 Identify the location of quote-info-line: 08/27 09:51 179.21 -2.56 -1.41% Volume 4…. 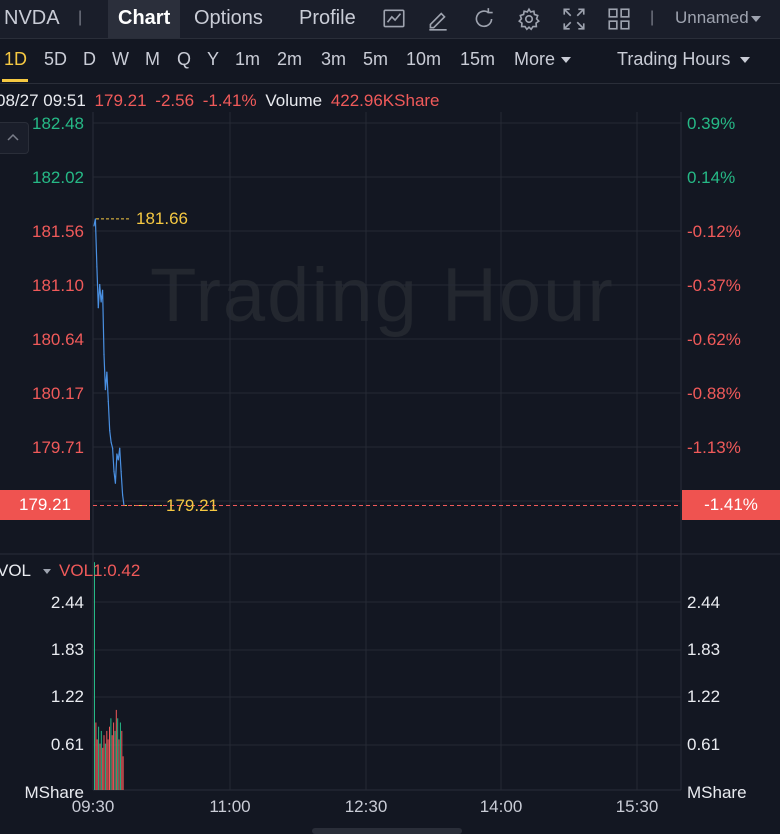
(220, 101).